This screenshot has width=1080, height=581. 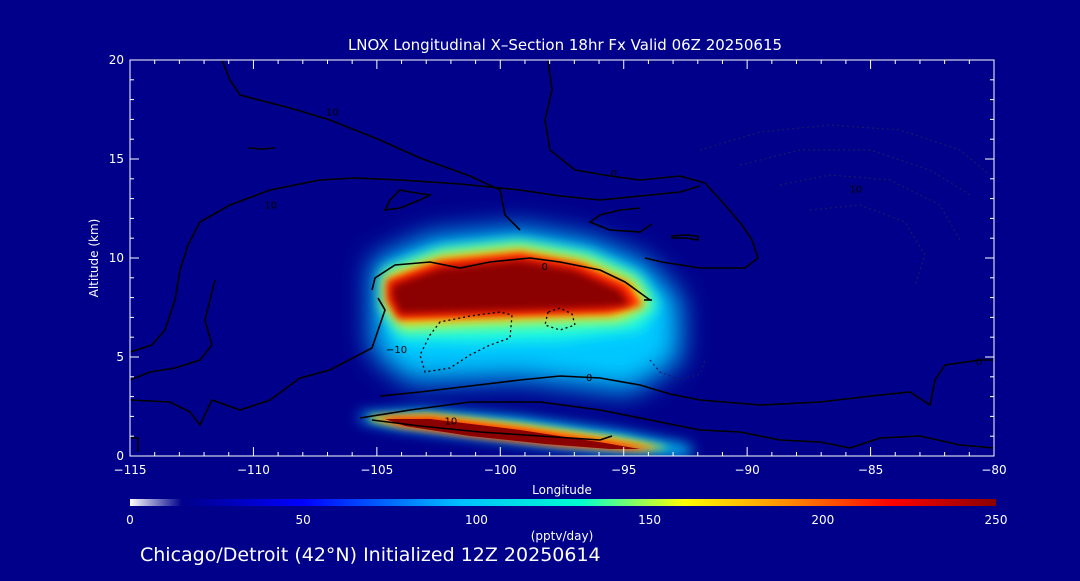 I want to click on x-tick-label: −90, so click(x=746, y=470).